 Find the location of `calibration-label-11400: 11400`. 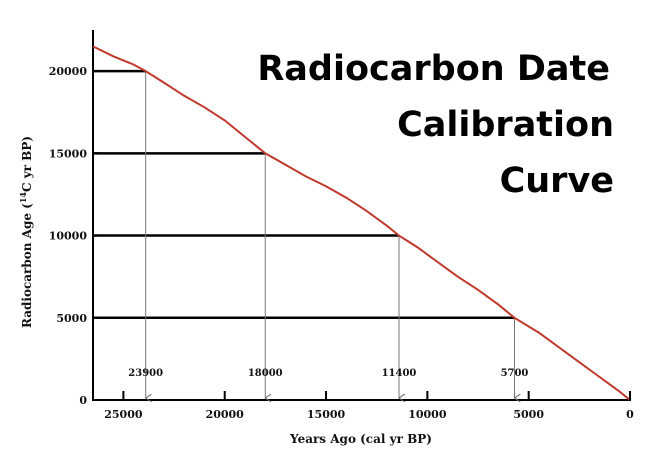

calibration-label-11400: 11400 is located at coordinates (399, 373).